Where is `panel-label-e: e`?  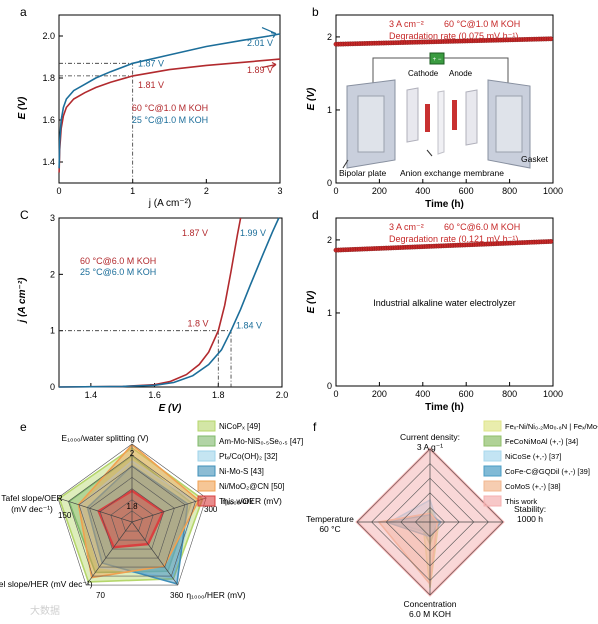
panel-label-e: e is located at coordinates (23, 427).